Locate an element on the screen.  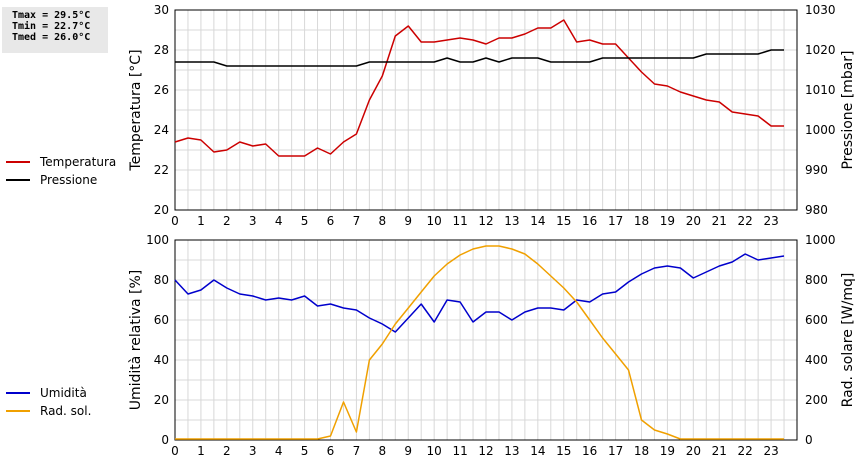
bottom-x-tick-label: 2 is located at coordinates (227, 451).